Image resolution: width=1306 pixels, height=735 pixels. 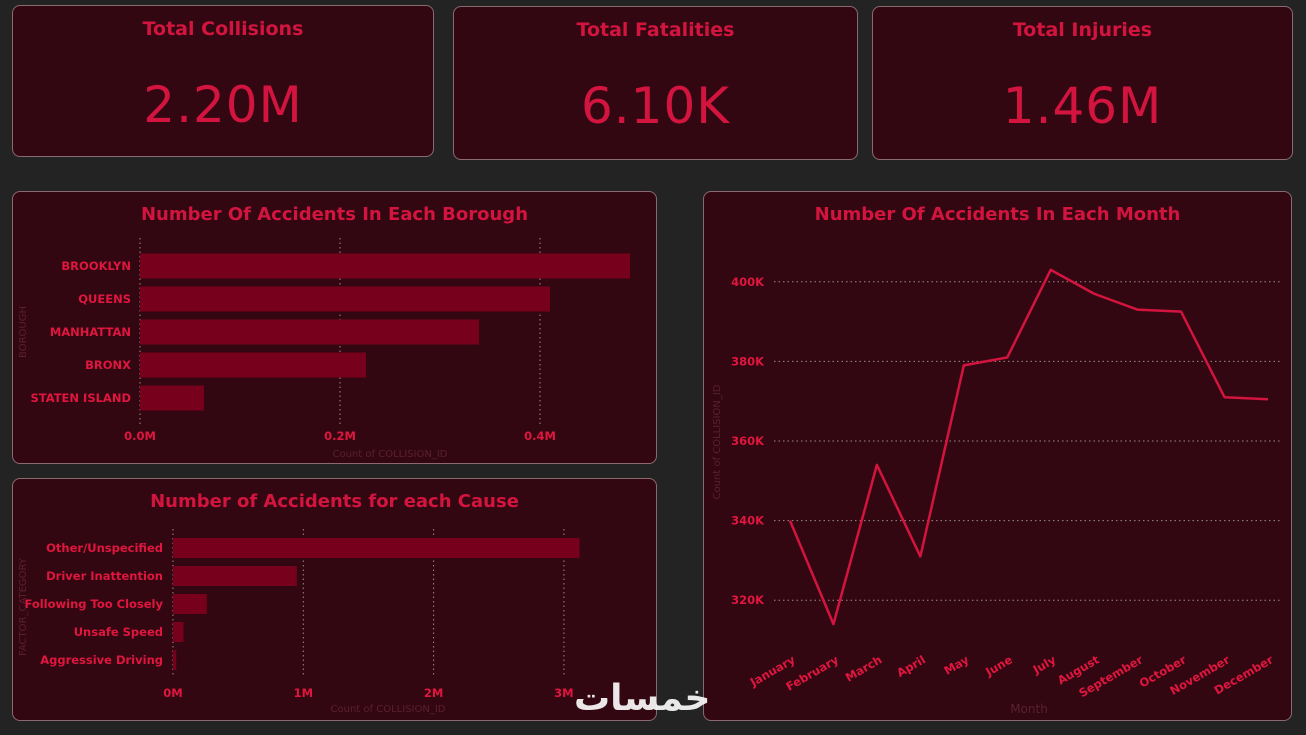 I want to click on category-label: Aggressive Driving, so click(x=101, y=660).